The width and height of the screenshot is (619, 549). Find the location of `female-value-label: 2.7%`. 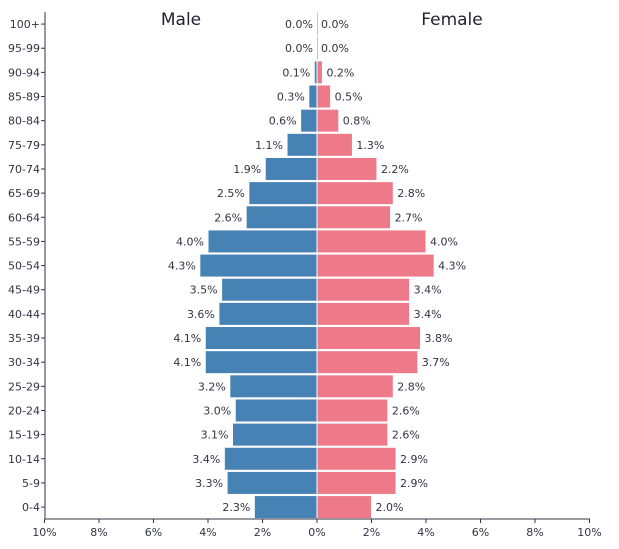

female-value-label: 2.7% is located at coordinates (409, 217).